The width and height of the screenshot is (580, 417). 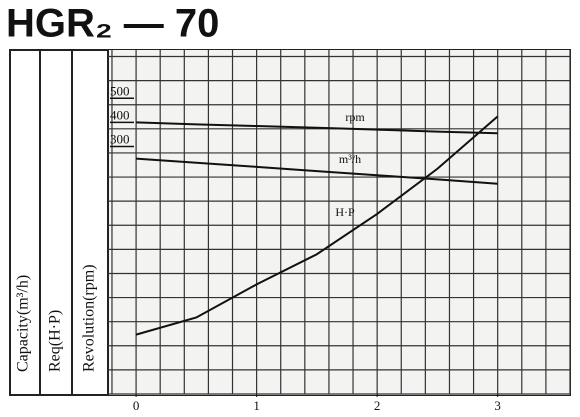 What do you see at coordinates (256, 405) in the screenshot?
I see `x-tick-label: 1` at bounding box center [256, 405].